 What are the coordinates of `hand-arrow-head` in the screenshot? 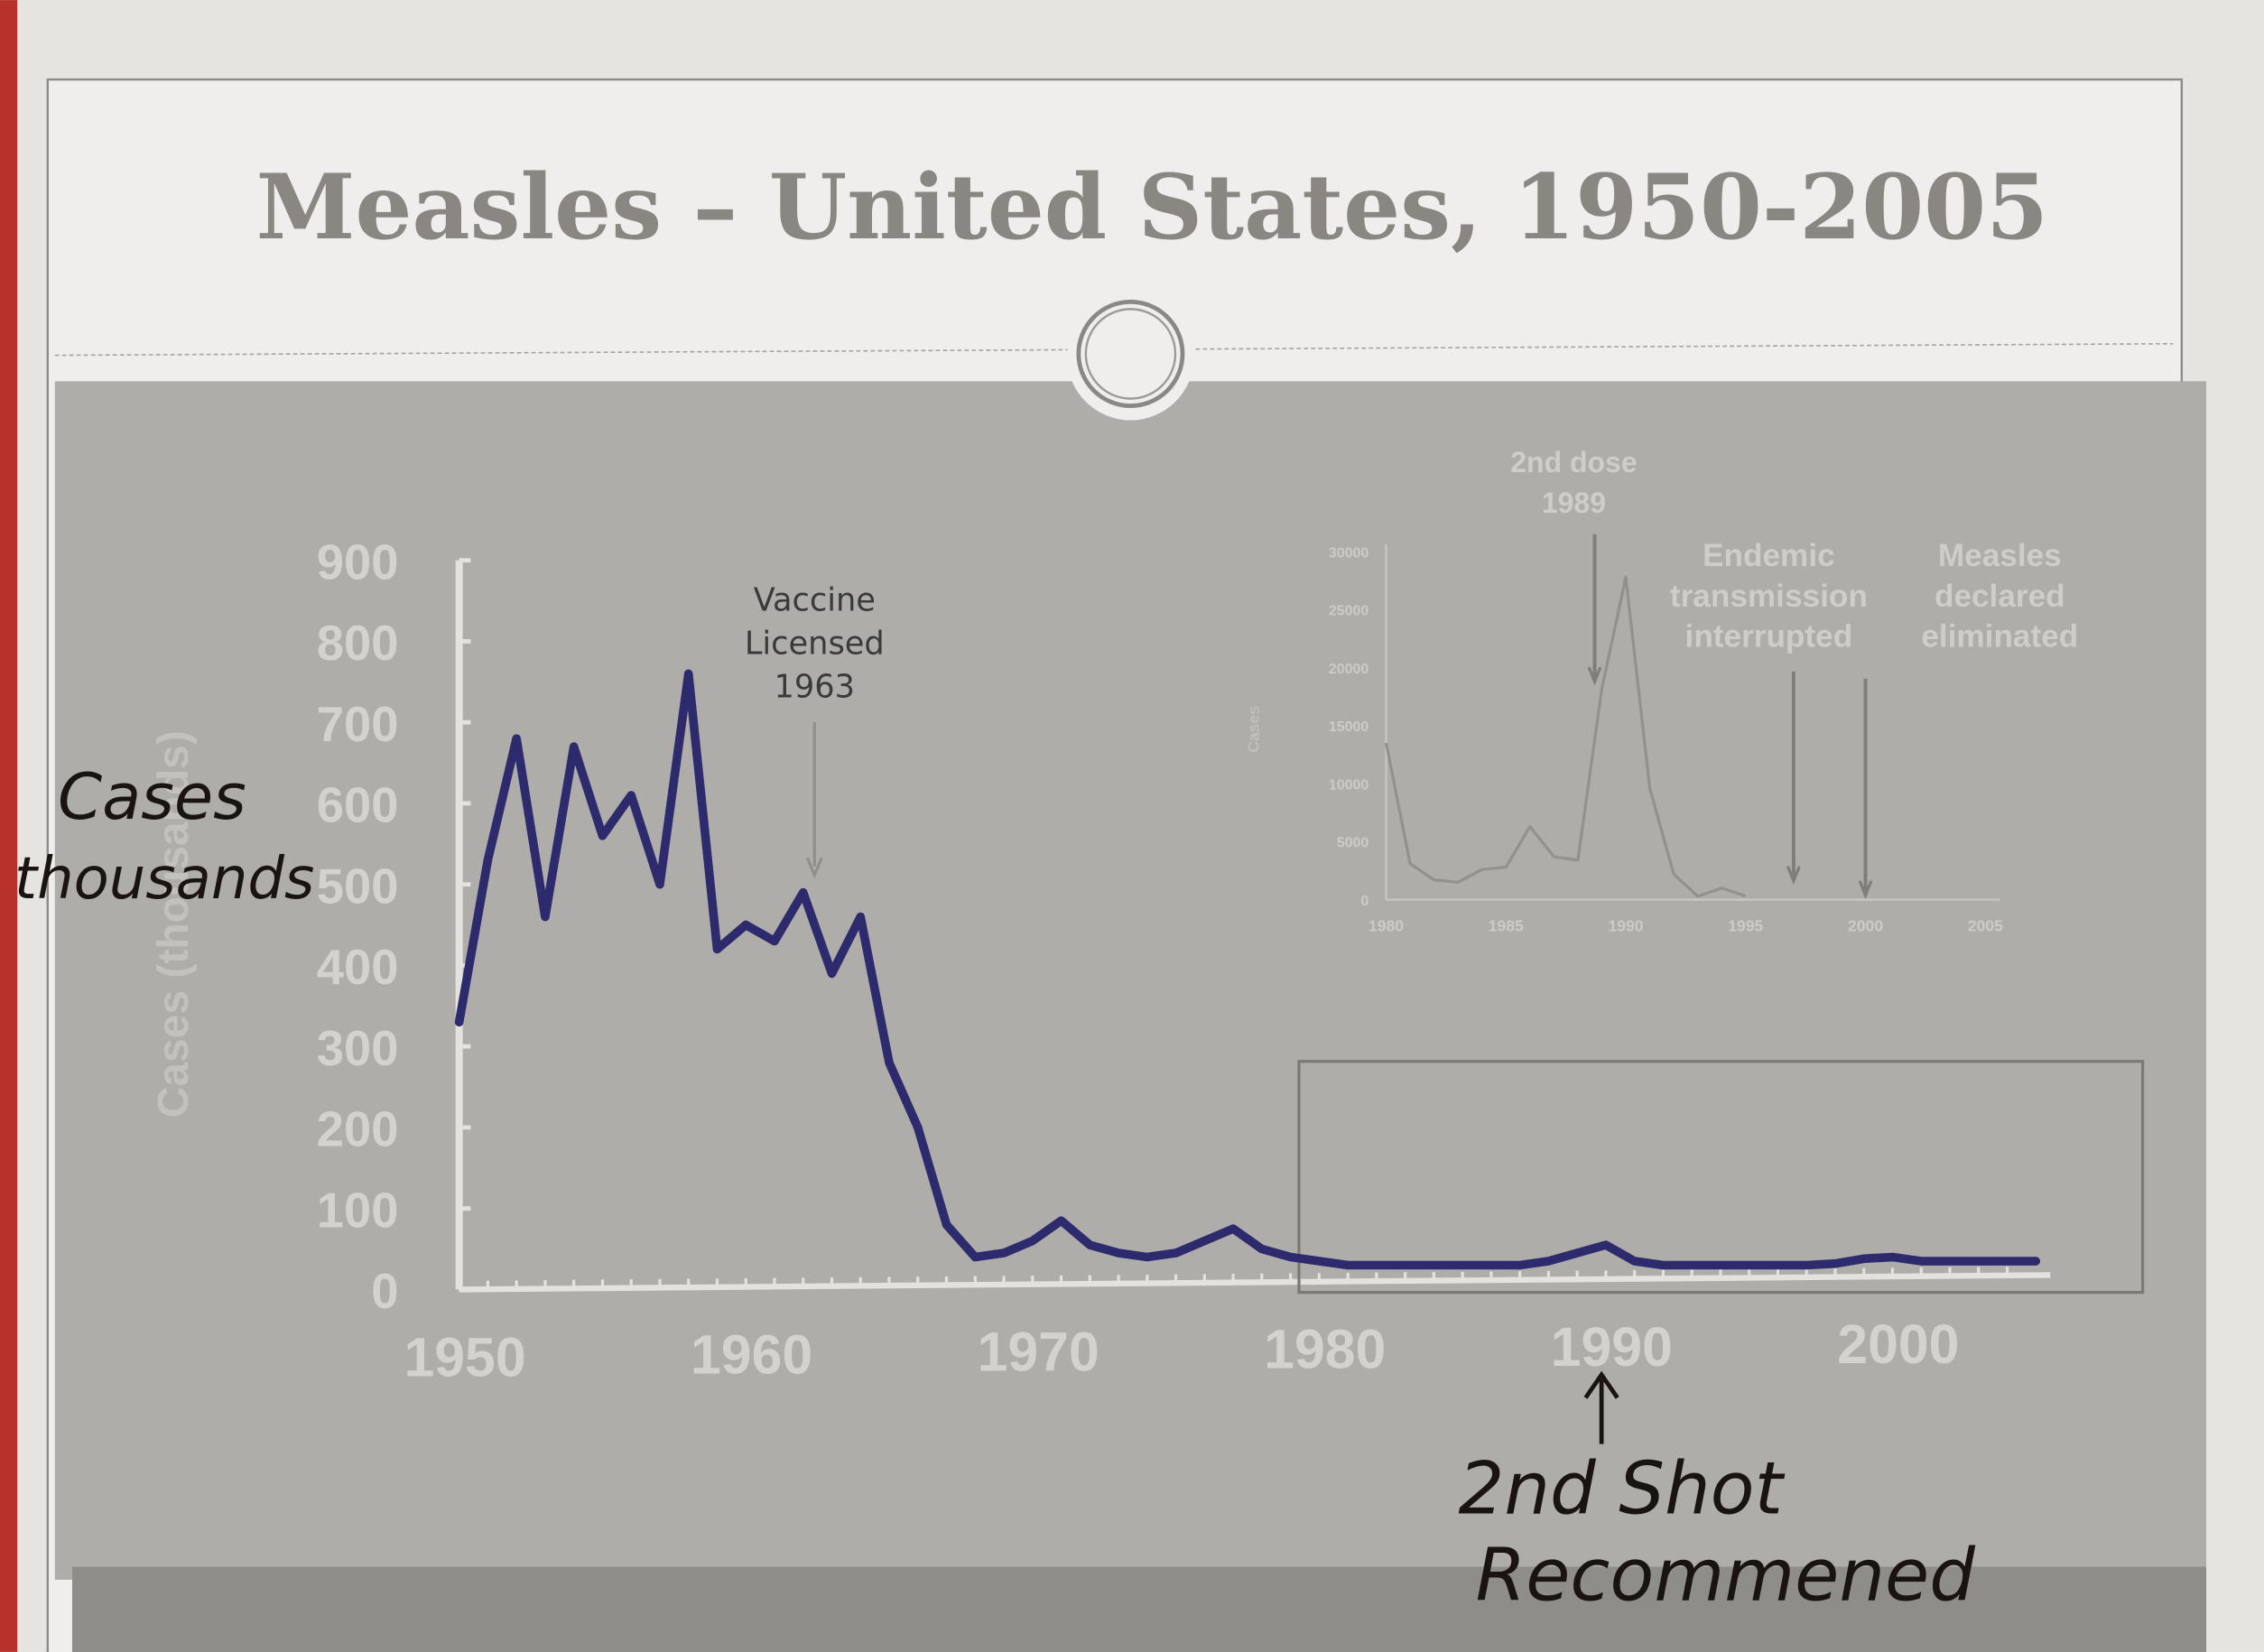 It's located at (1601, 1384).